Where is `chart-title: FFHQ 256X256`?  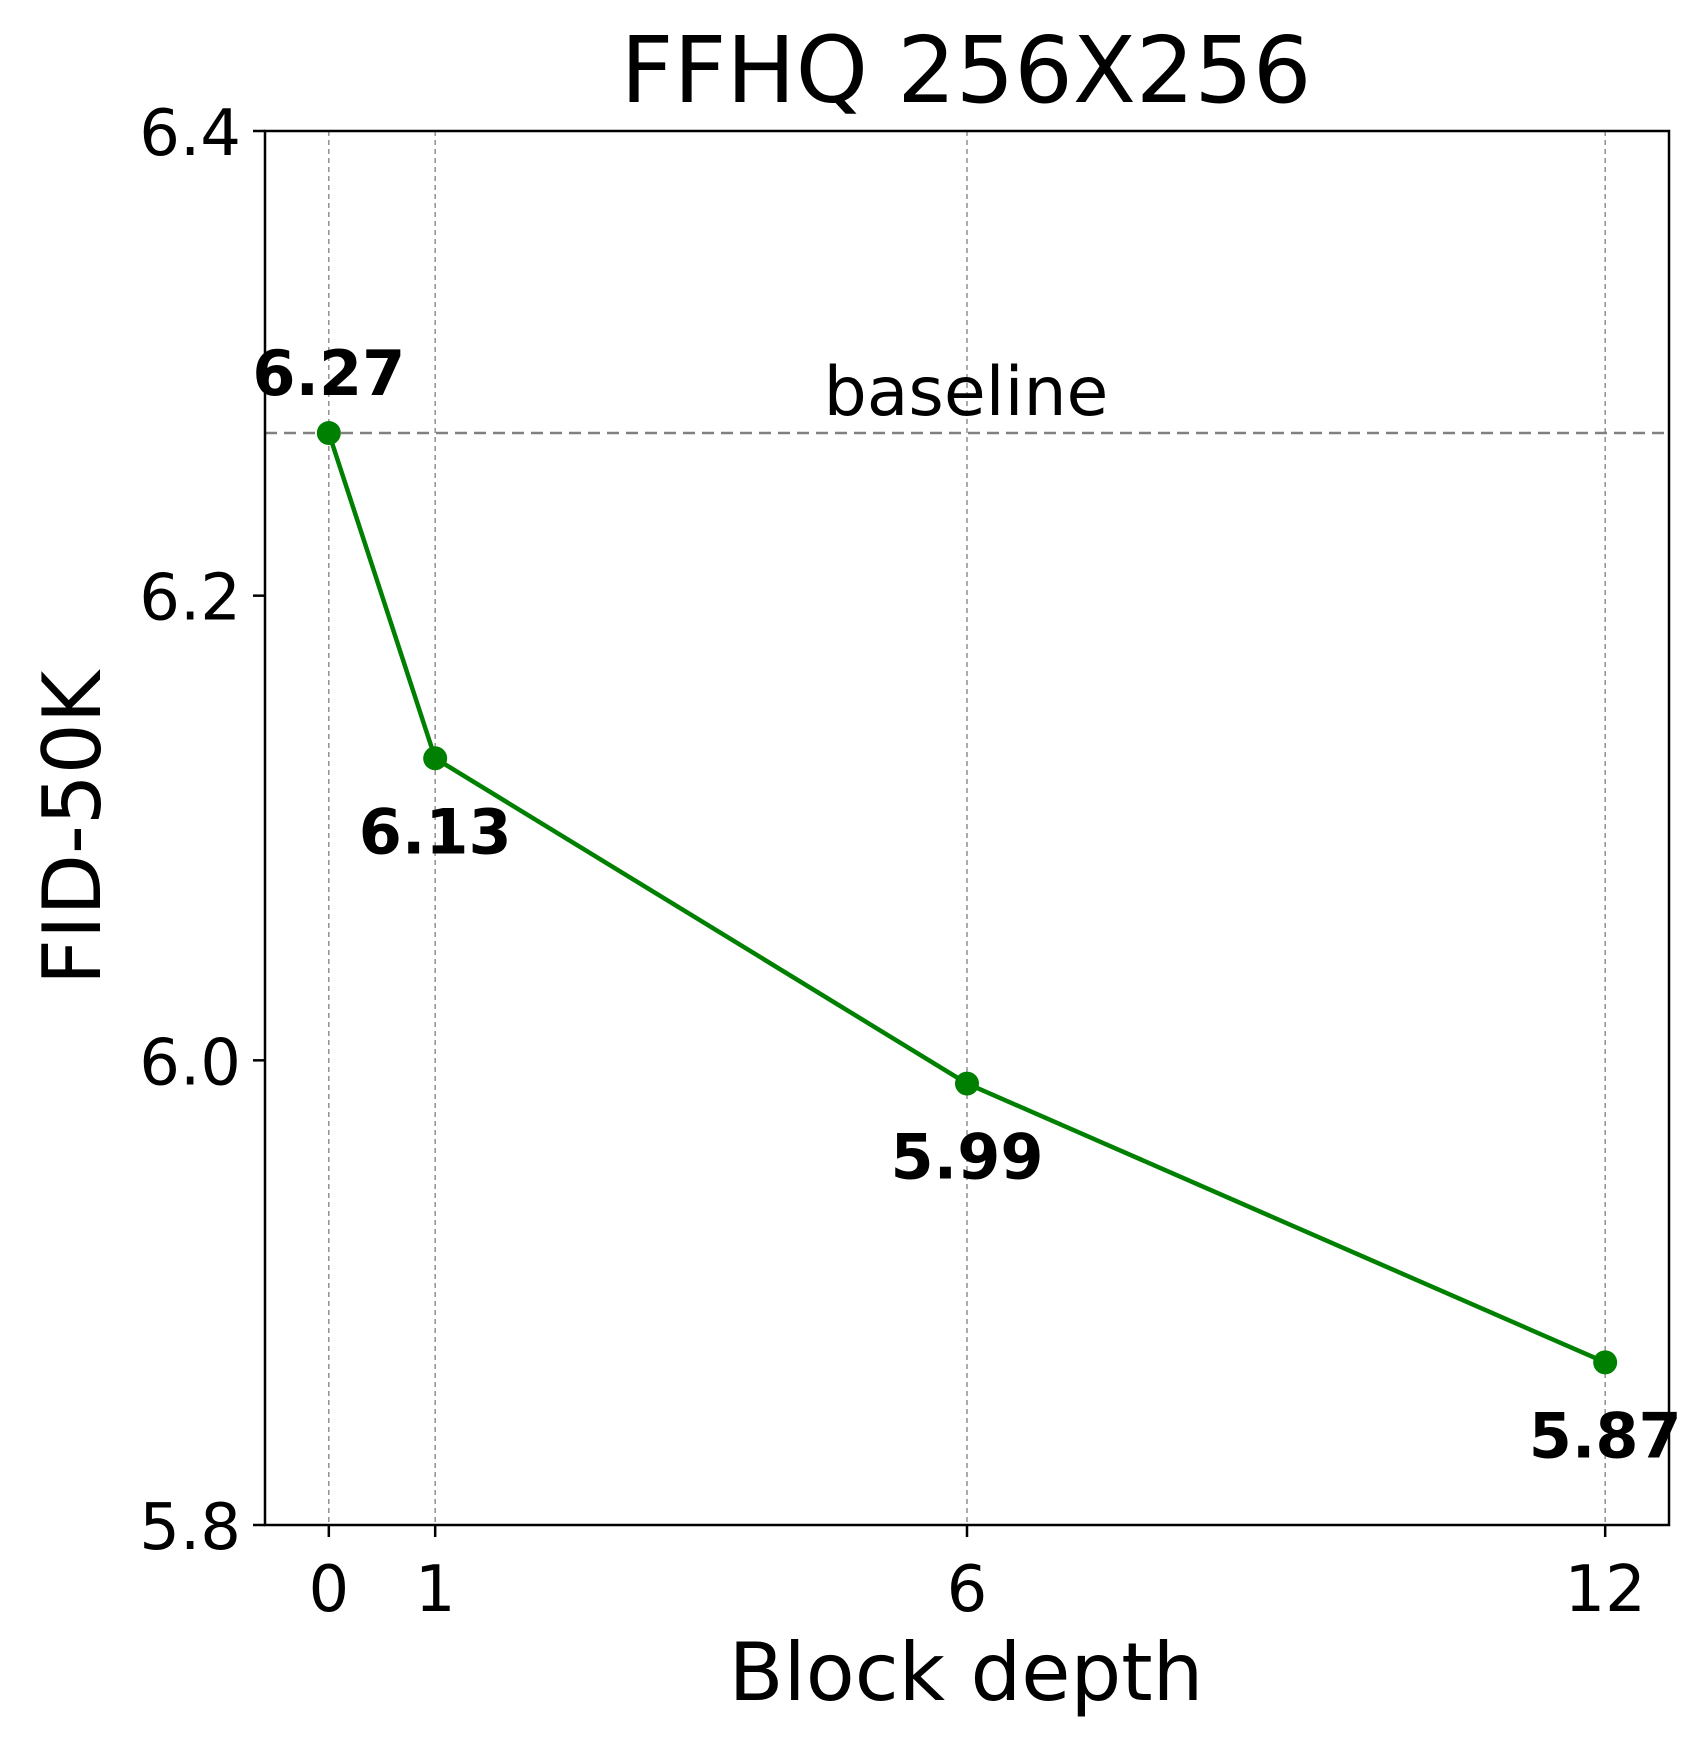
chart-title: FFHQ 256X256 is located at coordinates (966, 70).